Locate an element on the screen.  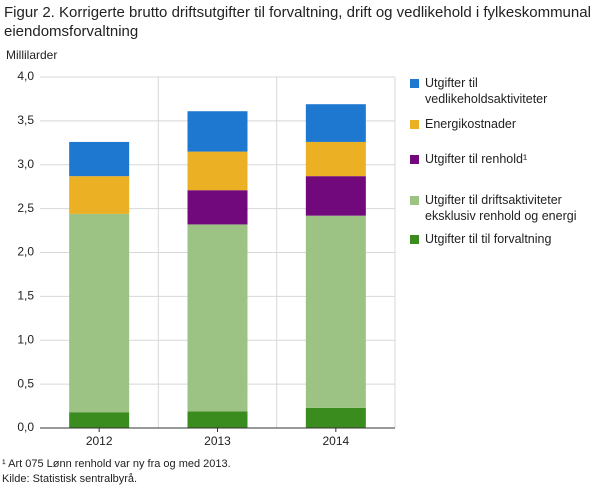
y-tick-label: 4,0 is located at coordinates (25, 76).